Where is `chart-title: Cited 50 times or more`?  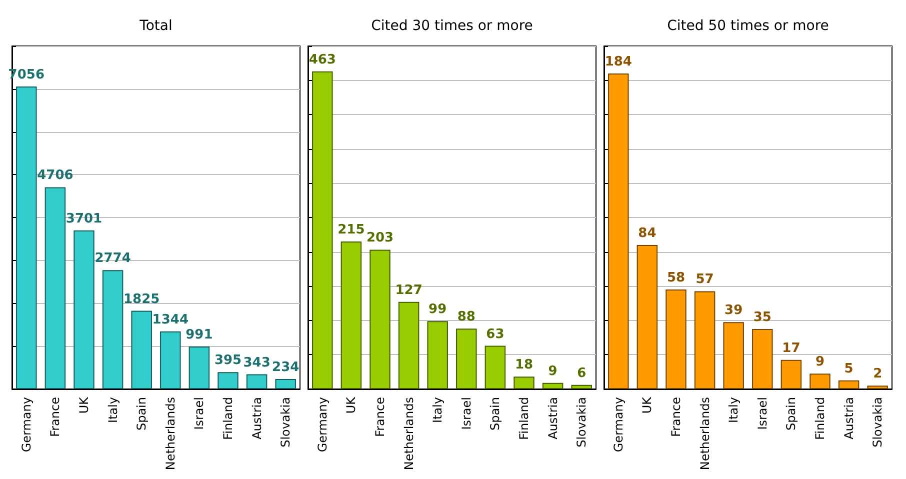
chart-title: Cited 50 times or more is located at coordinates (748, 26).